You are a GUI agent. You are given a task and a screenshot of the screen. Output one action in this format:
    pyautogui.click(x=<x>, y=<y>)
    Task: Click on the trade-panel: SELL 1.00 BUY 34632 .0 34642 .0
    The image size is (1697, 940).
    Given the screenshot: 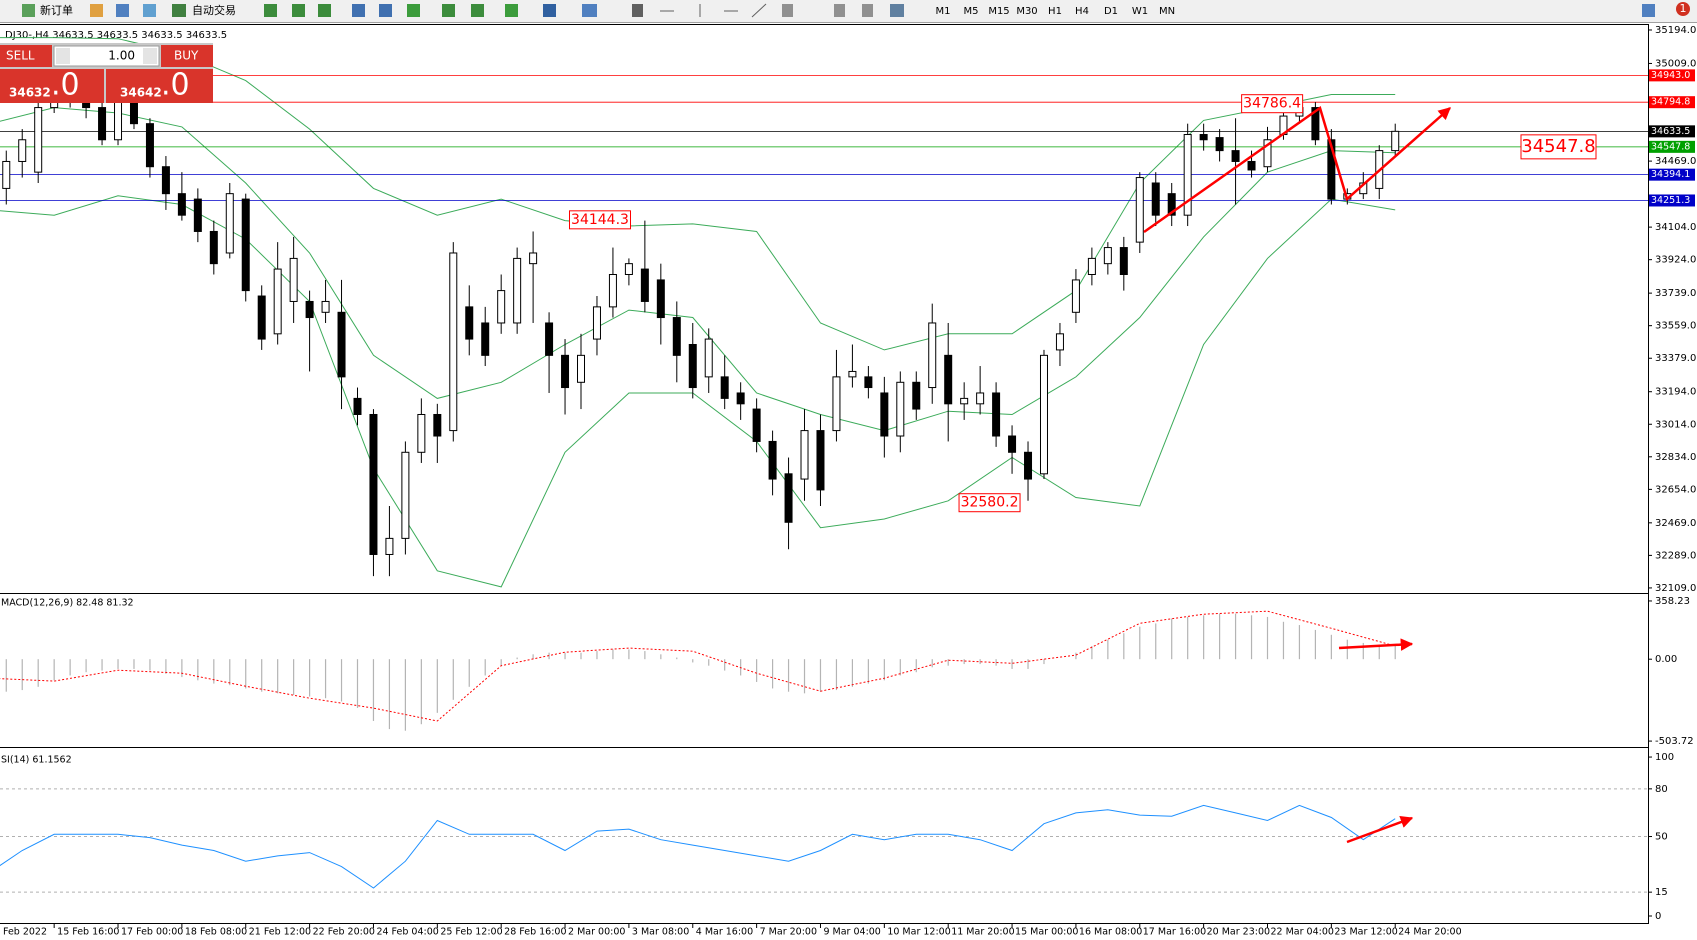 What is the action you would take?
    pyautogui.click(x=106, y=73)
    